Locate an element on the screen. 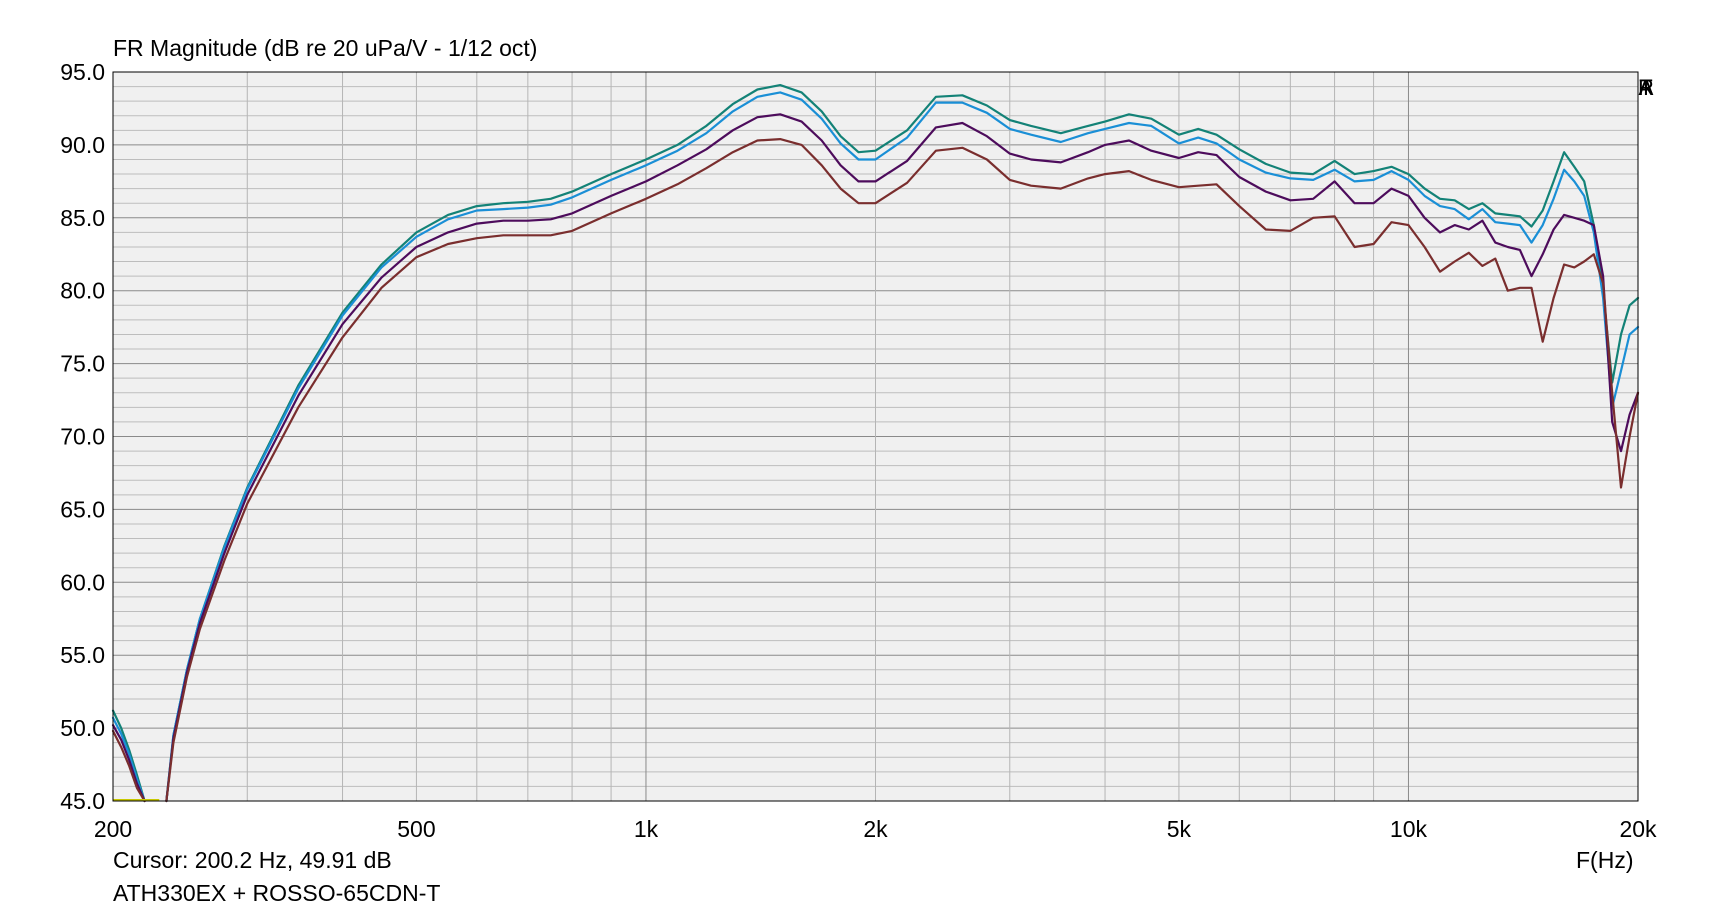 The height and width of the screenshot is (909, 1728). x-tick-label: 1k is located at coordinates (646, 829).